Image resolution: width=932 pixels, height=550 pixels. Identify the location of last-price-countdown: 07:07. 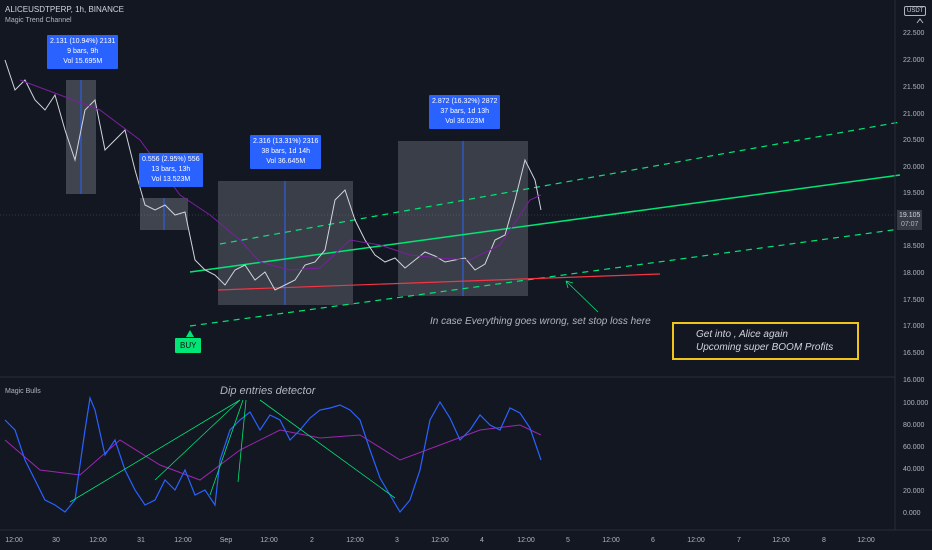
(909, 224).